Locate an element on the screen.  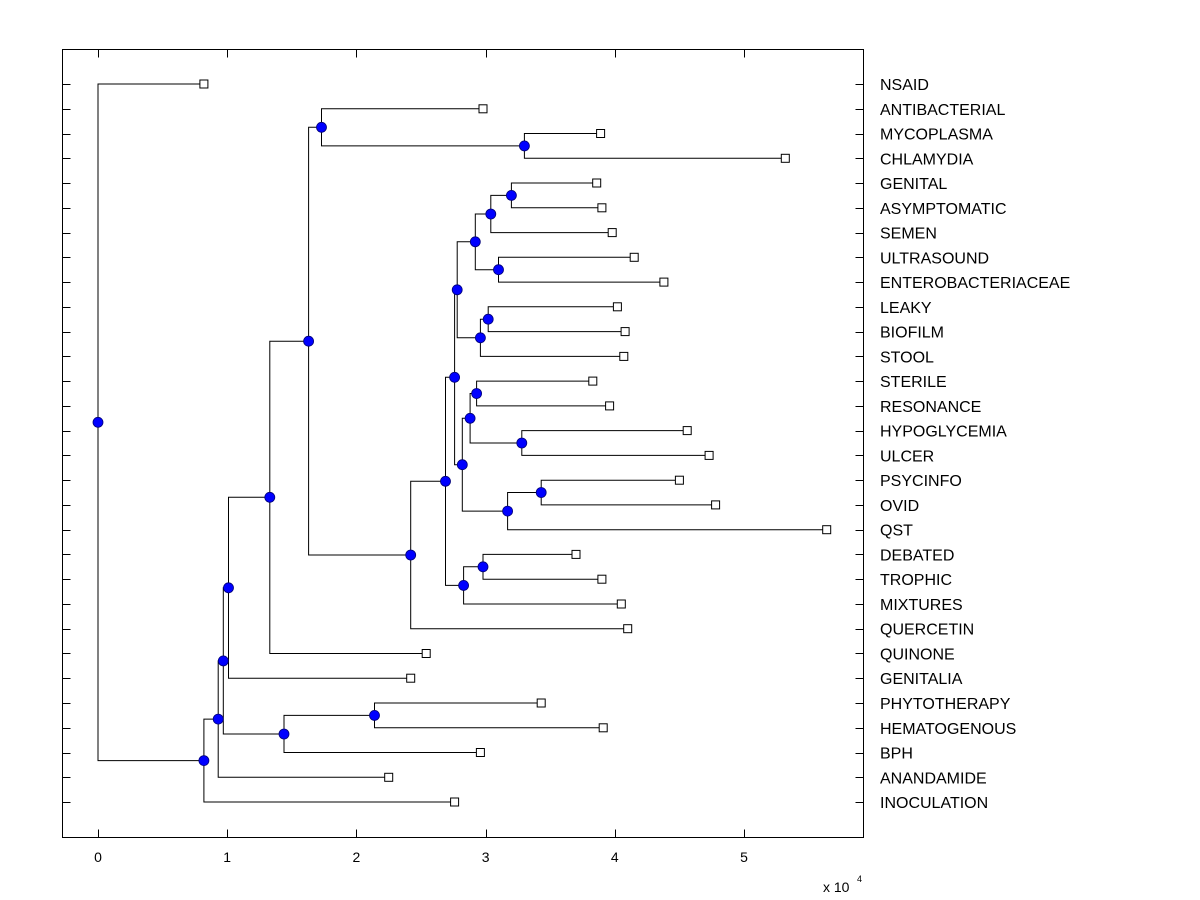
leaf-label: ULTRASOUND is located at coordinates (934, 258).